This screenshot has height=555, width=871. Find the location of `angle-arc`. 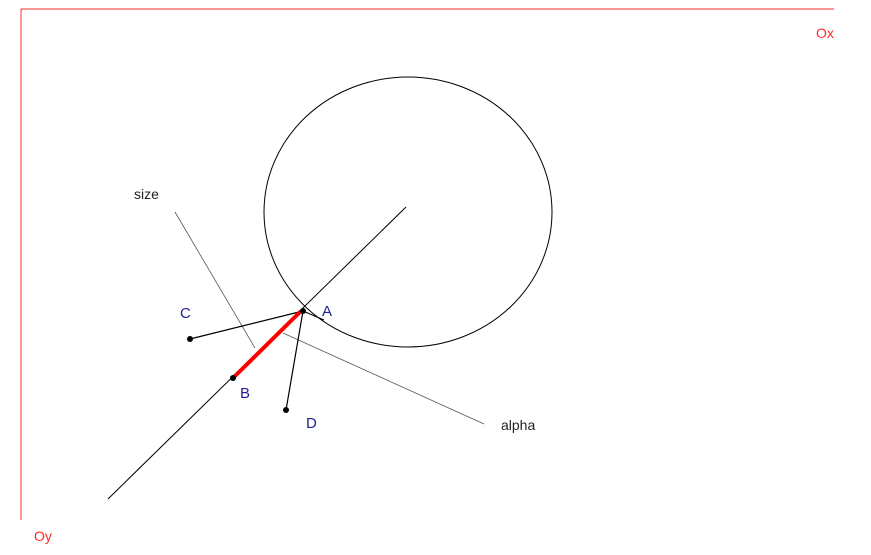

angle-arc is located at coordinates (313, 315).